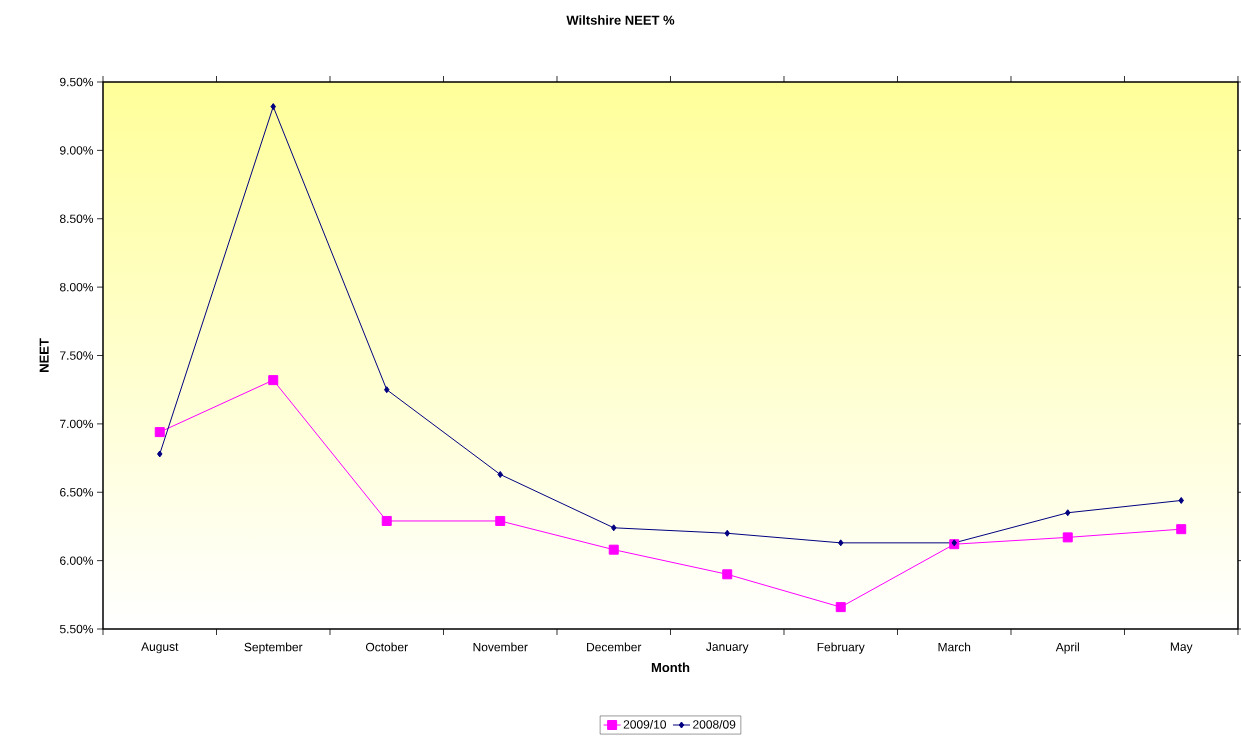 This screenshot has height=742, width=1241. What do you see at coordinates (160, 648) in the screenshot?
I see `x-tick-label: August` at bounding box center [160, 648].